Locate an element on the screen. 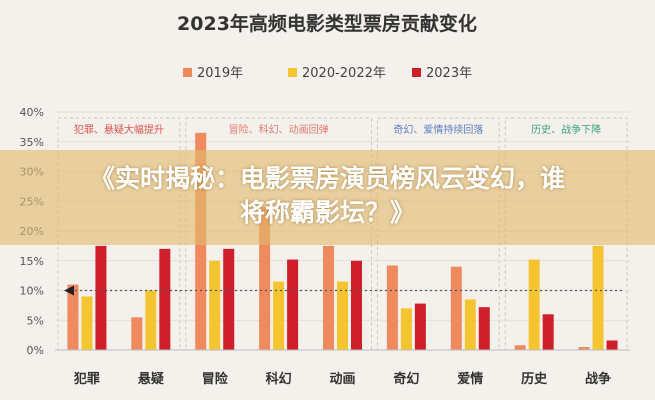 This screenshot has width=655, height=400. x-tick-label: 奇幻 is located at coordinates (406, 379).